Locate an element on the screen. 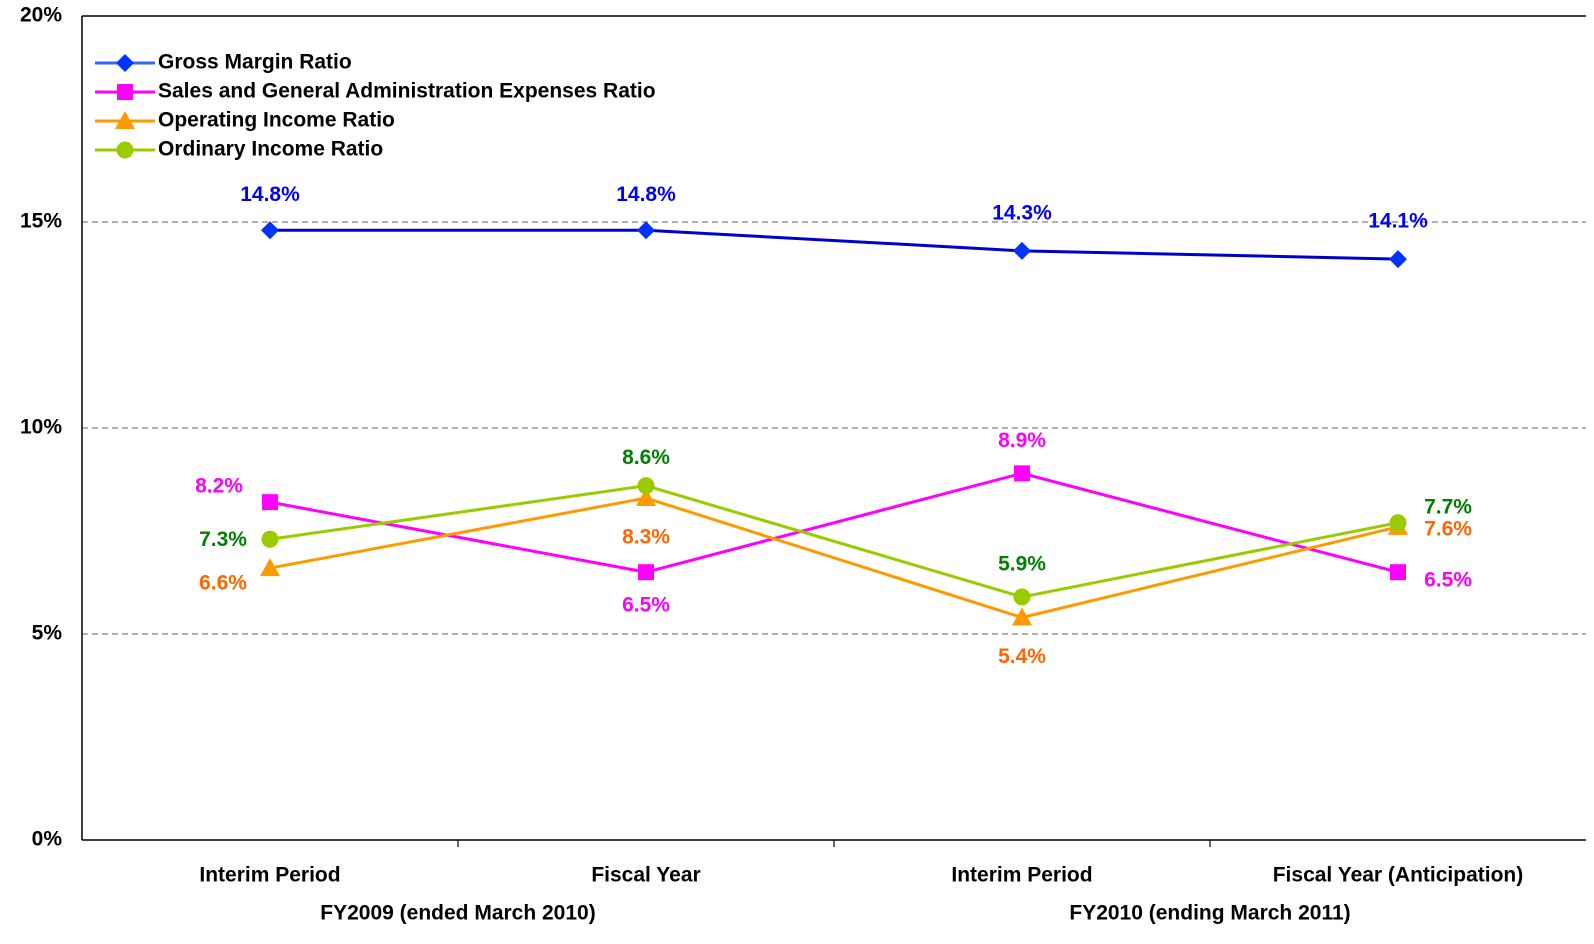 The width and height of the screenshot is (1594, 944). data-label: 8.3% is located at coordinates (646, 537).